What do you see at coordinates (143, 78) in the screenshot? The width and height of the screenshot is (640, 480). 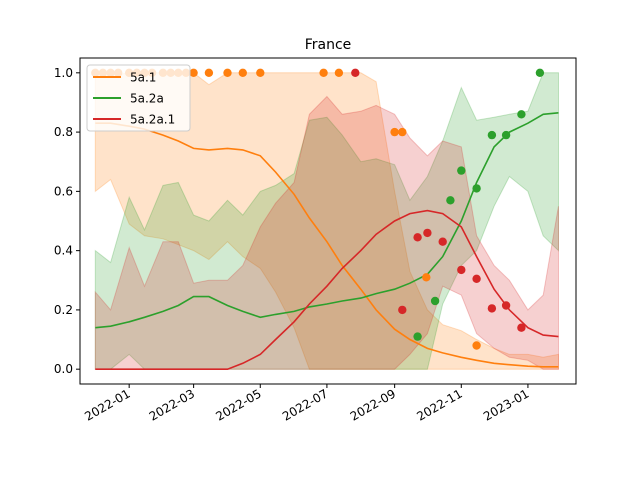 I see `legend-label: 5a.1` at bounding box center [143, 78].